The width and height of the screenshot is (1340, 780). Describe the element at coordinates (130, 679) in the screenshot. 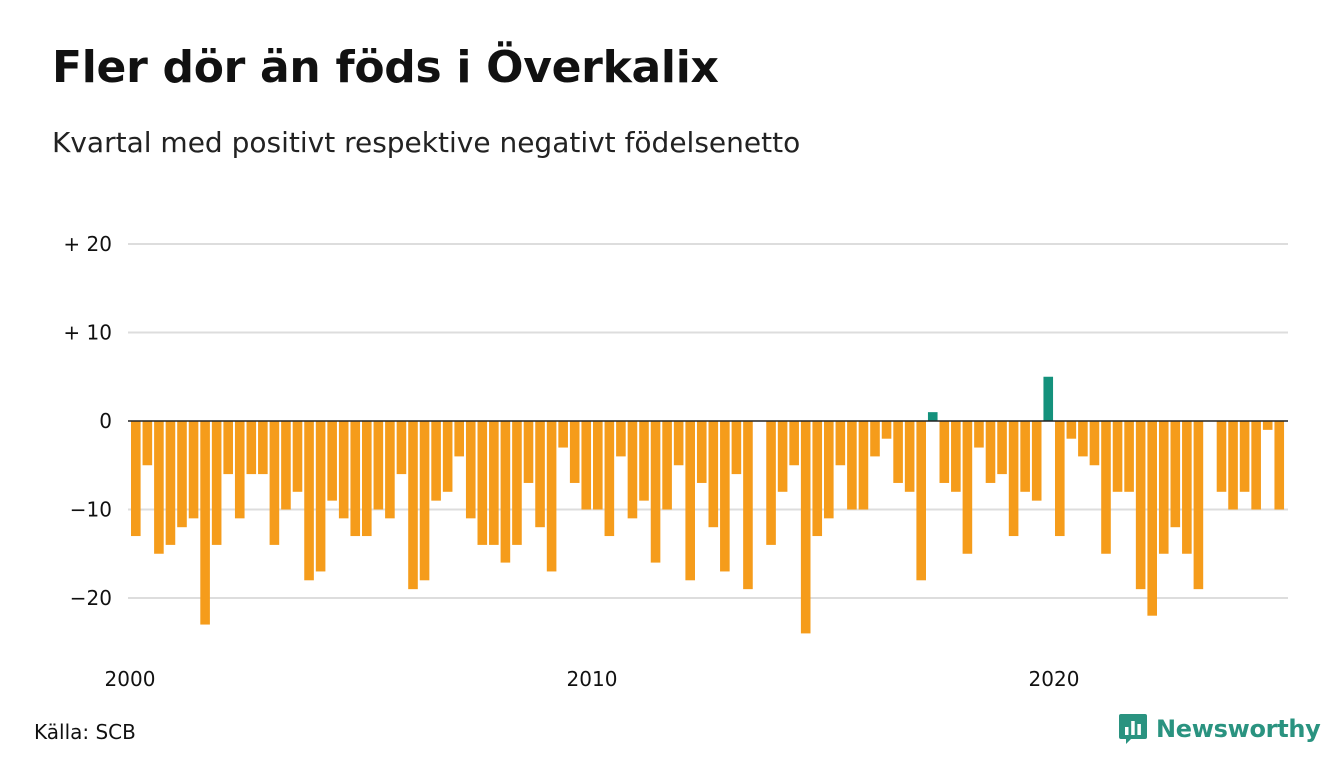

I see `x-tick-label-0: 2000` at that location.